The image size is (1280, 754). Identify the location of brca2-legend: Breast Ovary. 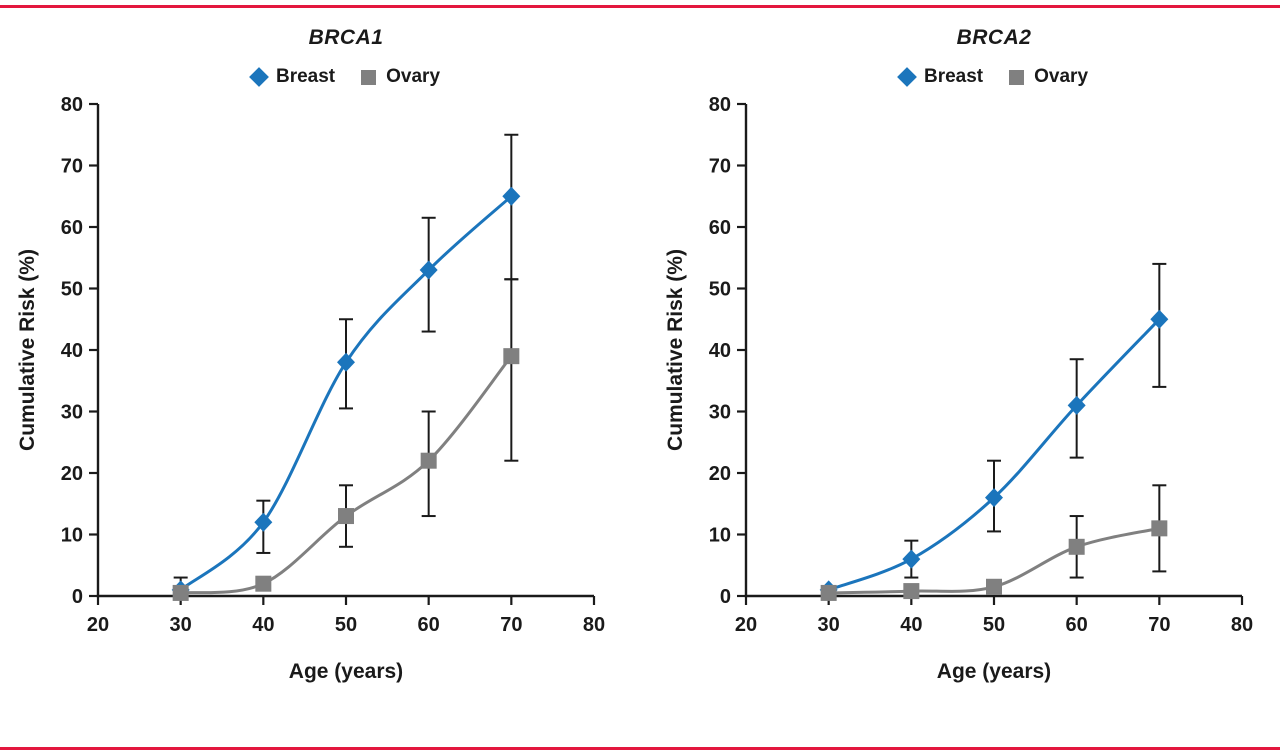
(964, 77).